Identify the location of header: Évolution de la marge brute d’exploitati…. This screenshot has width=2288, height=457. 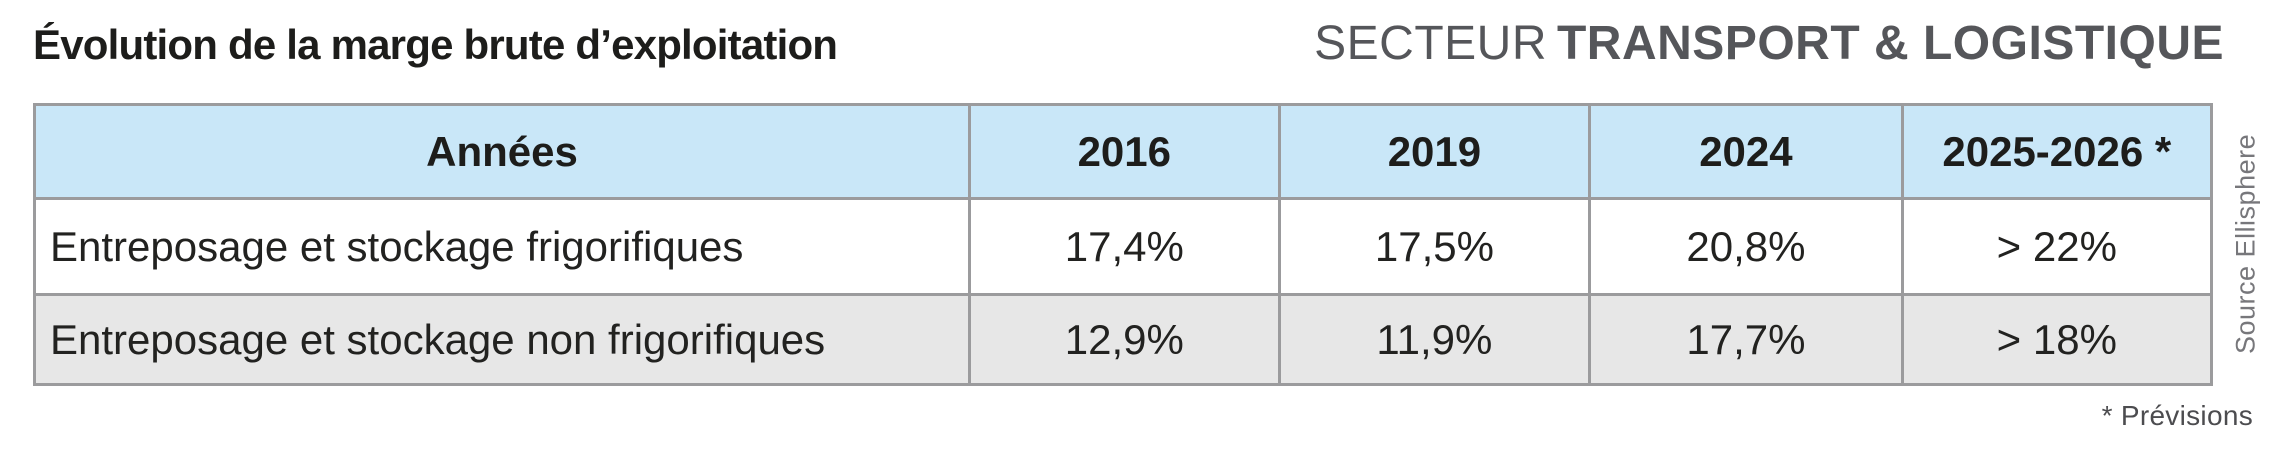
(1128, 43).